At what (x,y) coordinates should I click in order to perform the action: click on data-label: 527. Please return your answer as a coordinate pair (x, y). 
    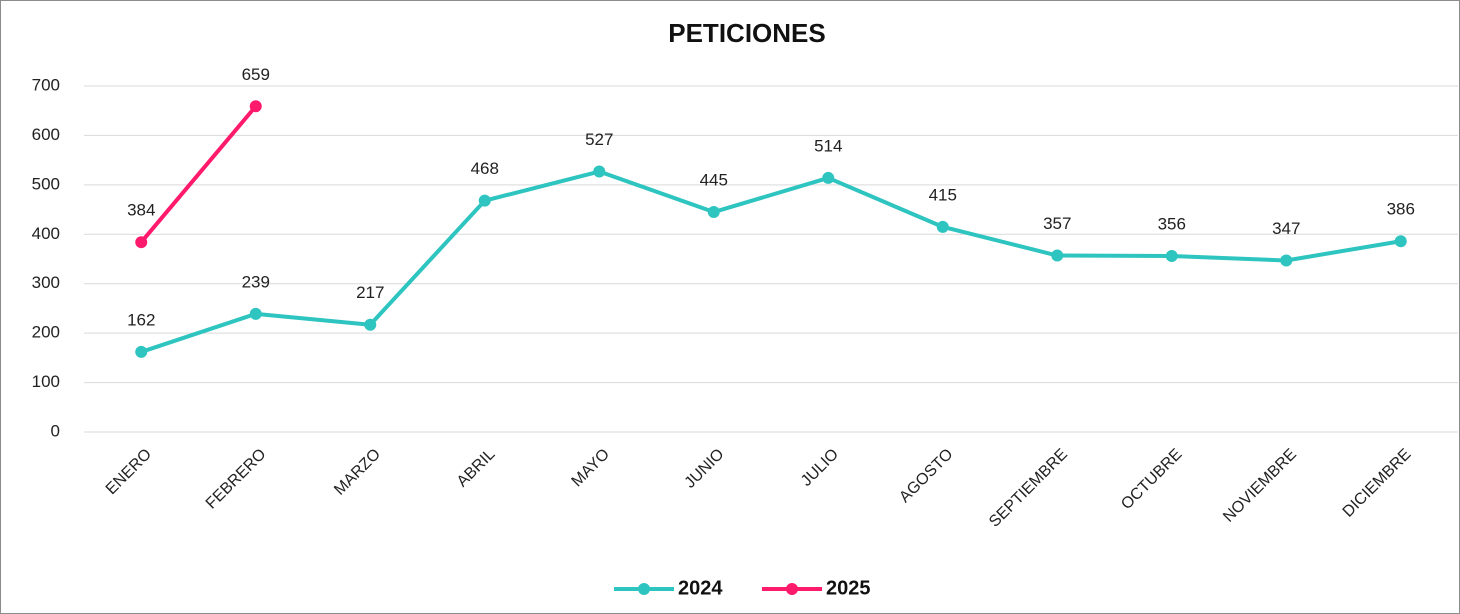
    Looking at the image, I should click on (599, 139).